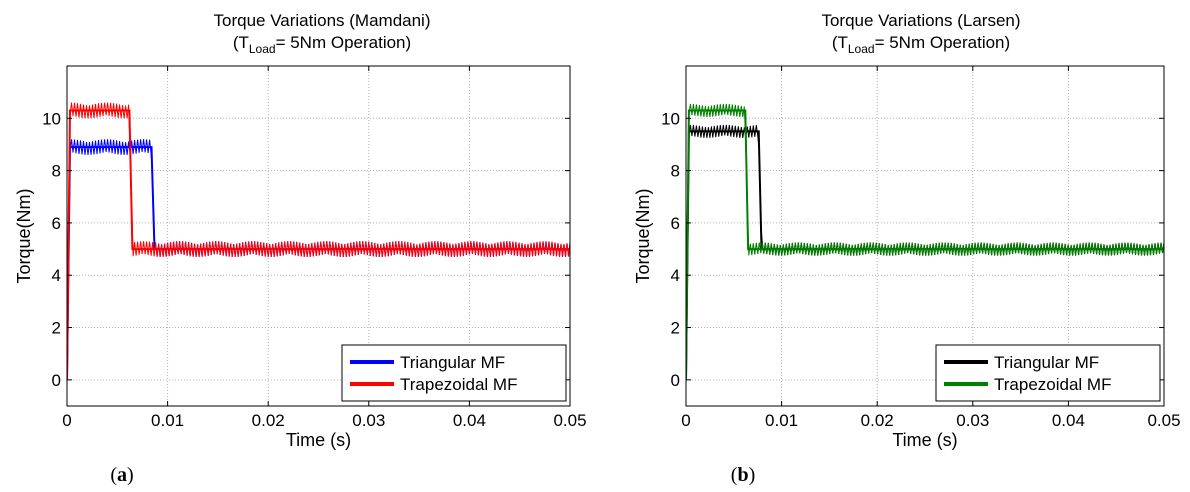 The width and height of the screenshot is (1190, 492). What do you see at coordinates (920, 20) in the screenshot?
I see `chart-title-line1: Torque Variations (Larsen)` at bounding box center [920, 20].